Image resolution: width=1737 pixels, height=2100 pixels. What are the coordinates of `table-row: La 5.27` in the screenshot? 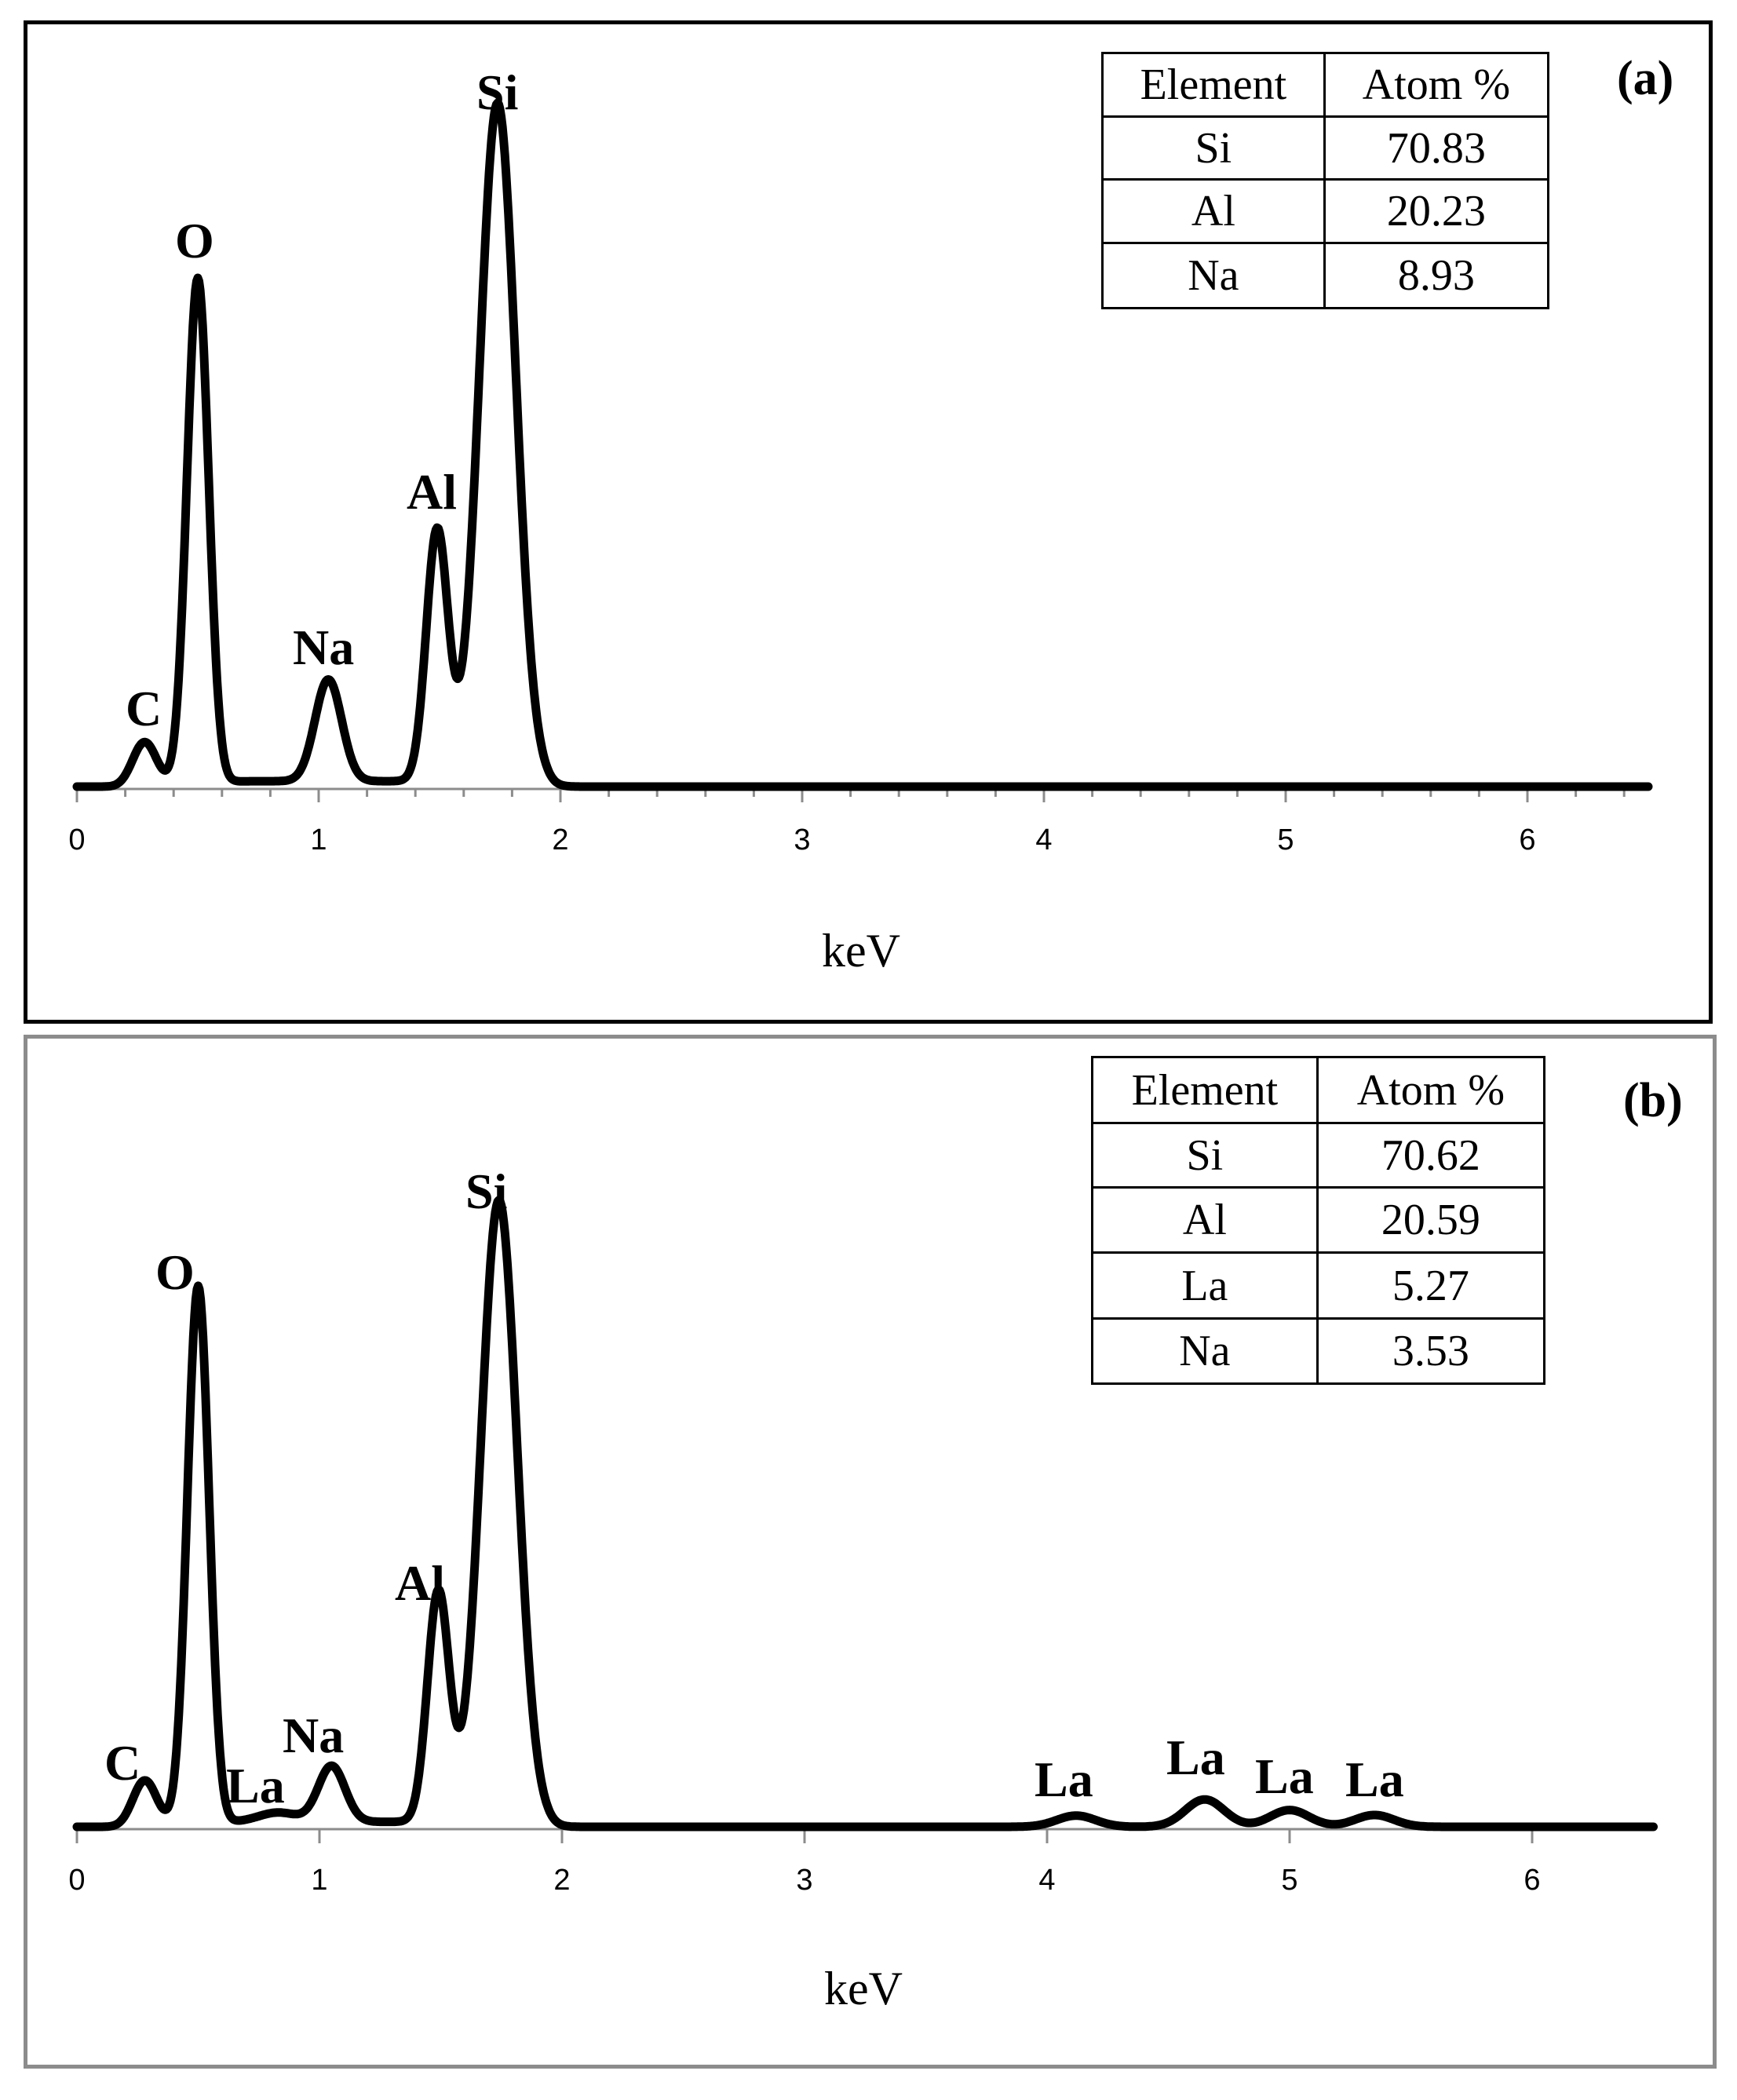 It's located at (1318, 1285).